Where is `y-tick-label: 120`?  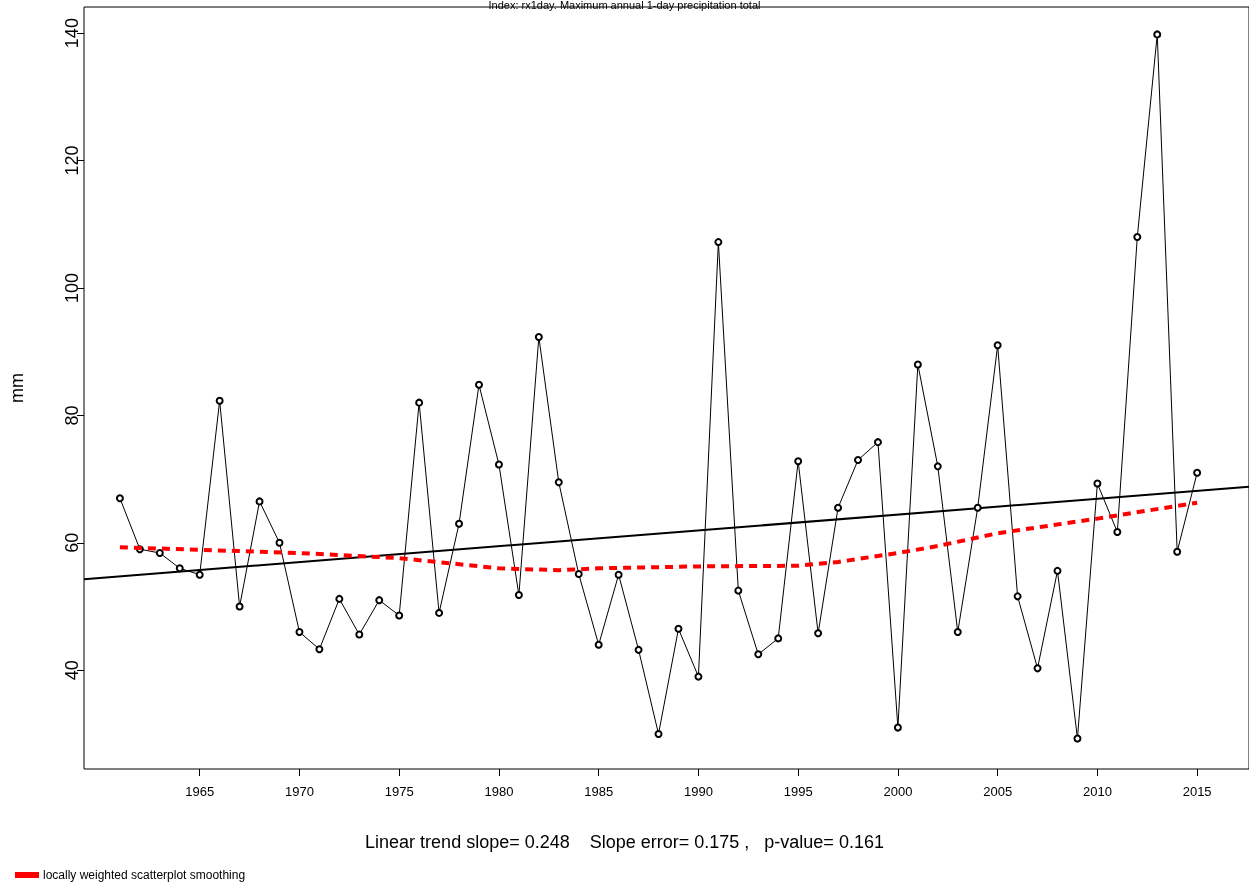
y-tick-label: 120 is located at coordinates (72, 160).